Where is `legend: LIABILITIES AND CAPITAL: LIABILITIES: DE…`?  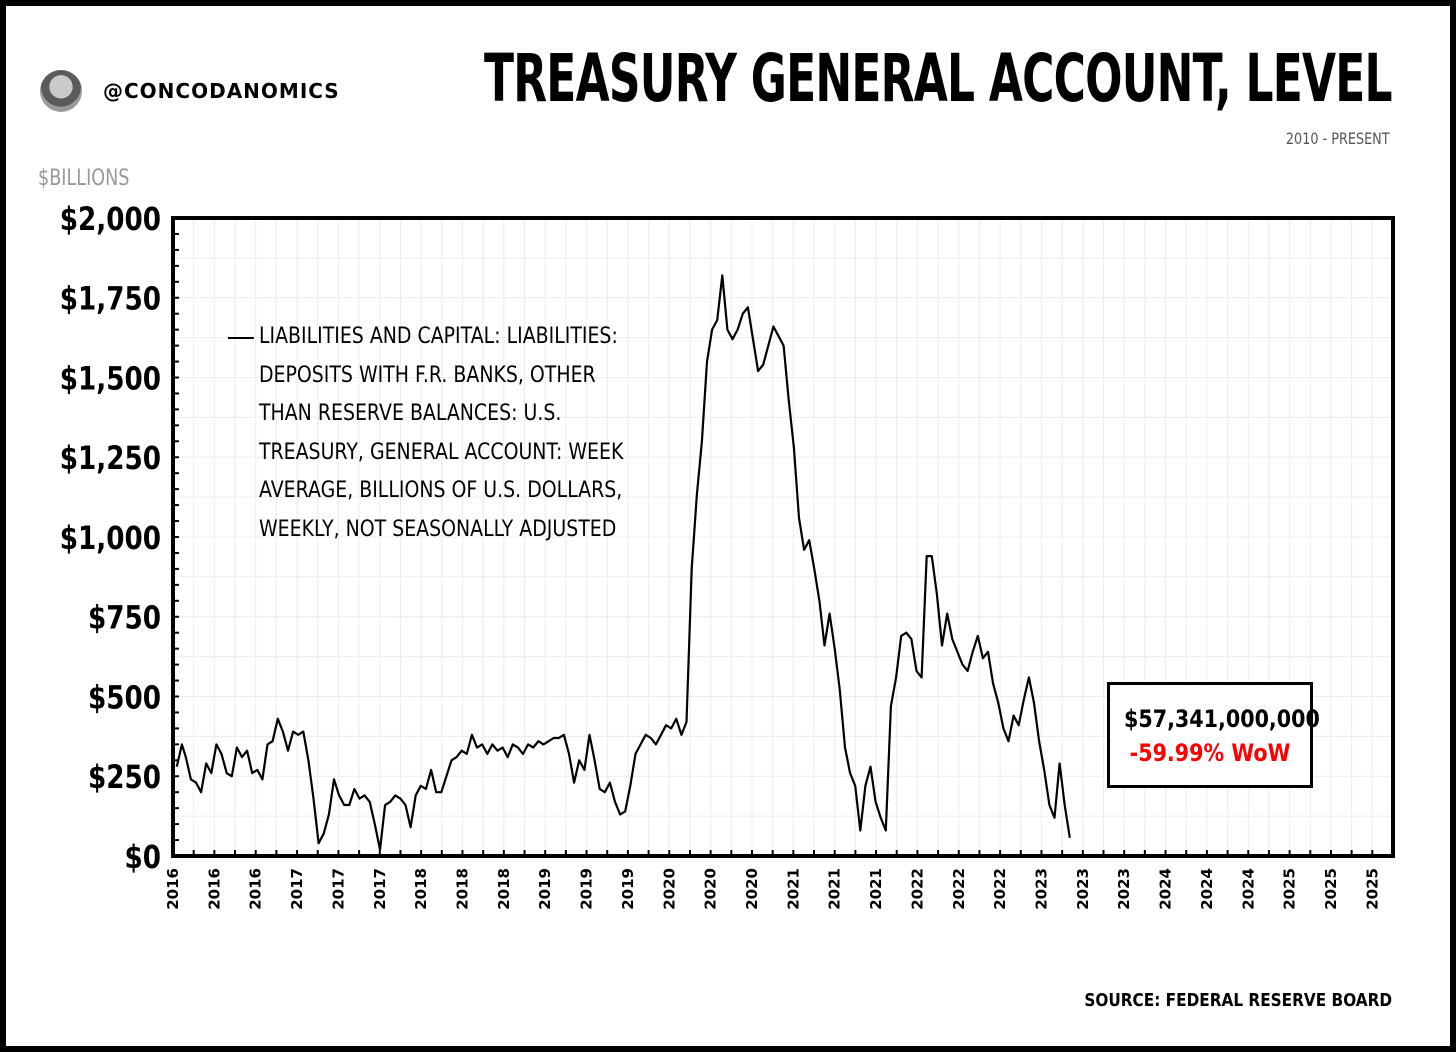
legend: LIABILITIES AND CAPITAL: LIABILITIES: DE… is located at coordinates (430, 433).